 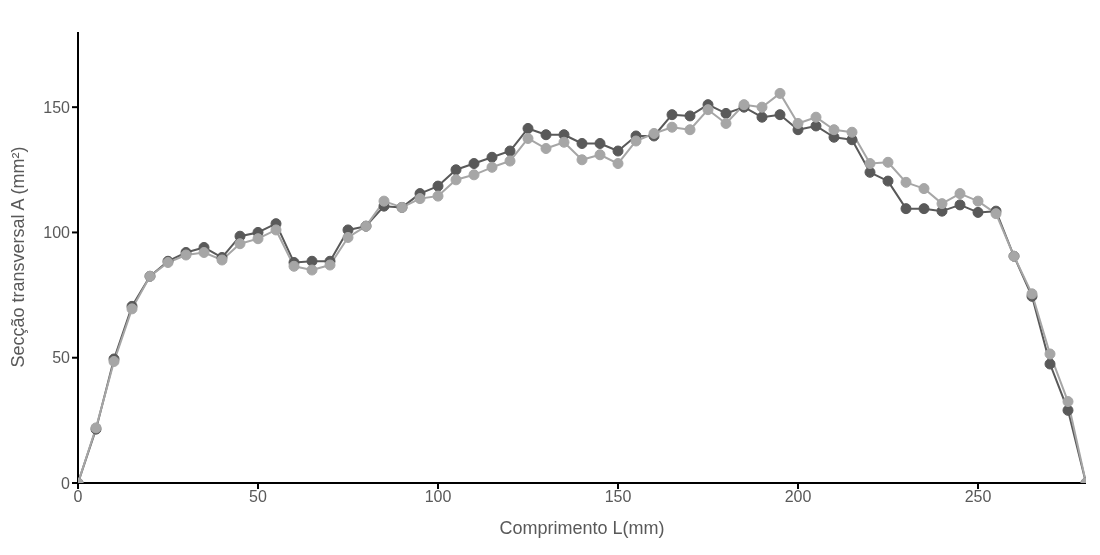 I want to click on x-tick-label: 250, so click(x=978, y=497).